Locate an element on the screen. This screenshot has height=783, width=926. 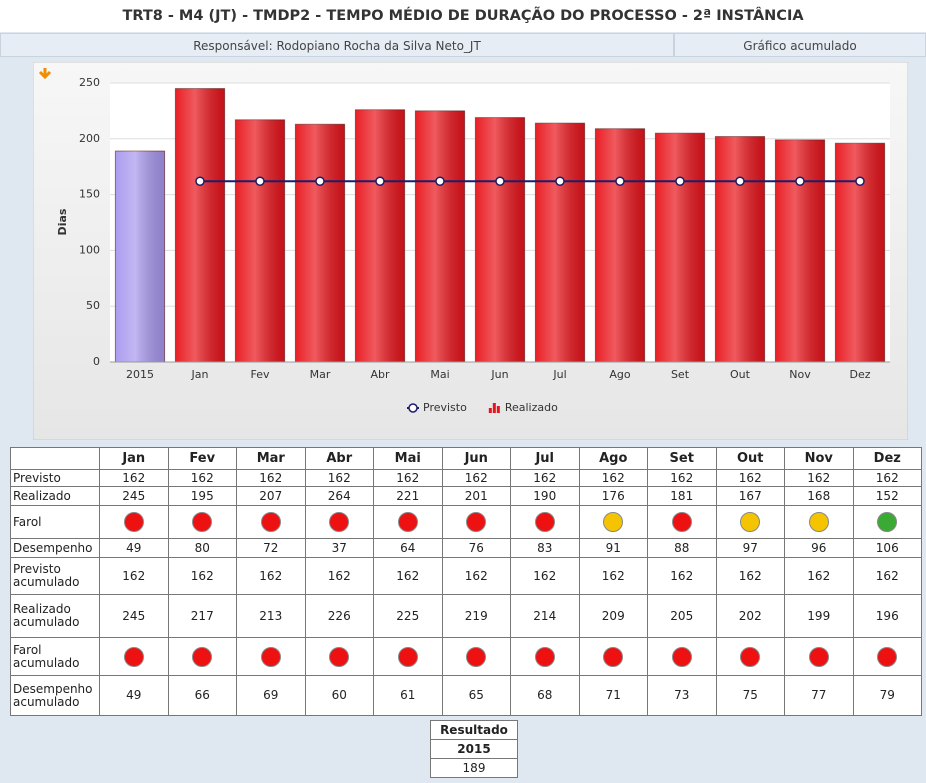
value-cell: 207 is located at coordinates (271, 496).